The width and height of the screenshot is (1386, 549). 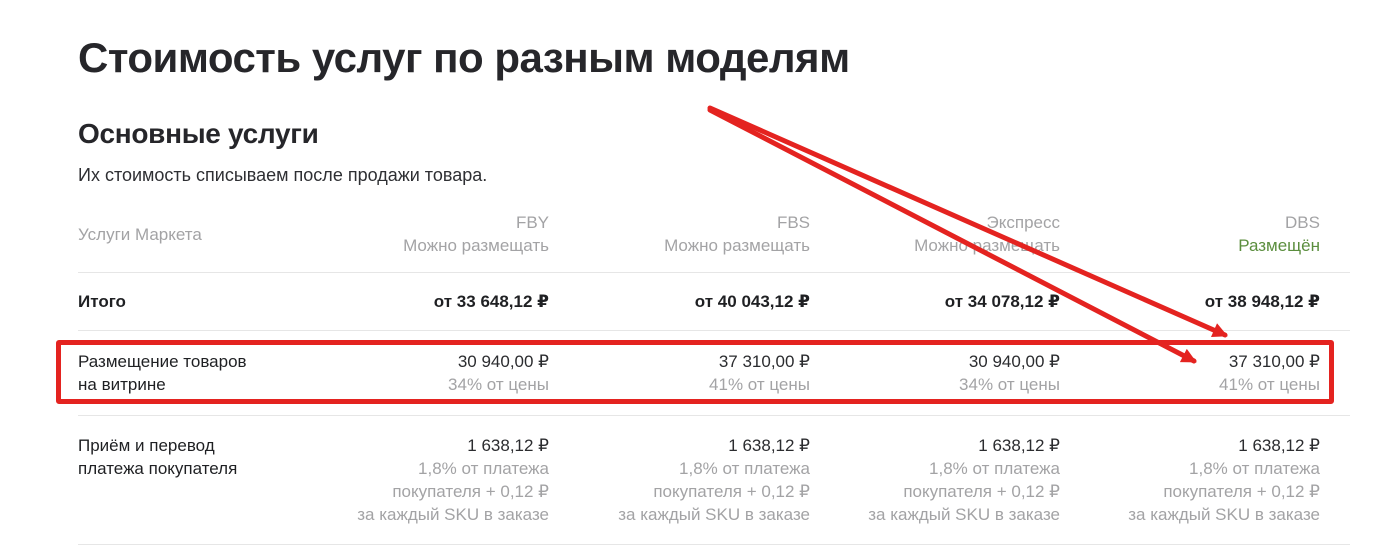 What do you see at coordinates (981, 491) in the screenshot?
I see `payment-express-detail2: покупателя + 0,12 ₽` at bounding box center [981, 491].